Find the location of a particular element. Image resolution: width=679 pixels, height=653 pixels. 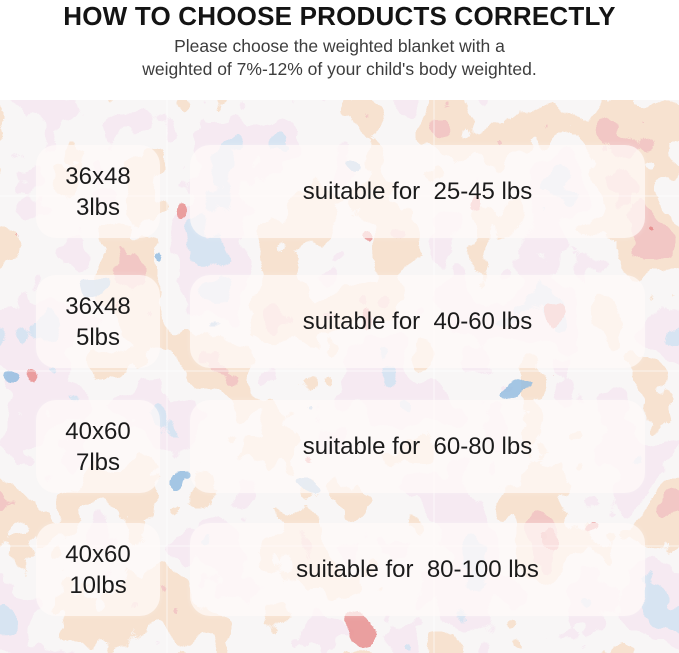

suitability-box: suitable for 25-45 lbs is located at coordinates (417, 191).